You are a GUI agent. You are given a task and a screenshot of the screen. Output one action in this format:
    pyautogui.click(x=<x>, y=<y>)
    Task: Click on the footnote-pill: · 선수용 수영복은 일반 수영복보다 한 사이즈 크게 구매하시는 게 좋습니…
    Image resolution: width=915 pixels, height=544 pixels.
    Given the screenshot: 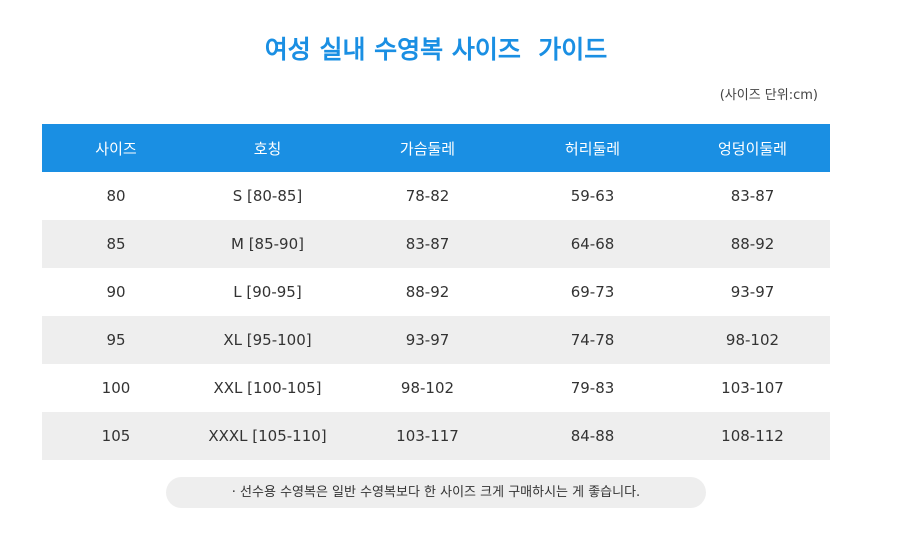 What is the action you would take?
    pyautogui.click(x=436, y=492)
    